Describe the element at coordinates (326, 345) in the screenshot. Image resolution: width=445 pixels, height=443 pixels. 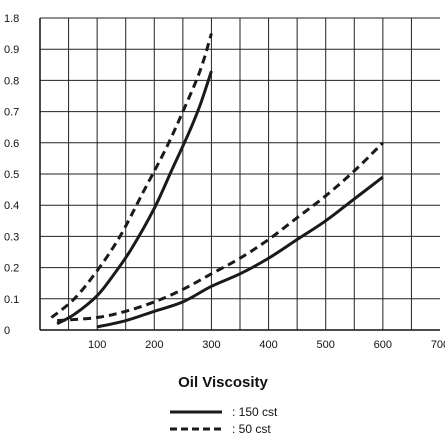
I see `x-tick-label: 500` at that location.